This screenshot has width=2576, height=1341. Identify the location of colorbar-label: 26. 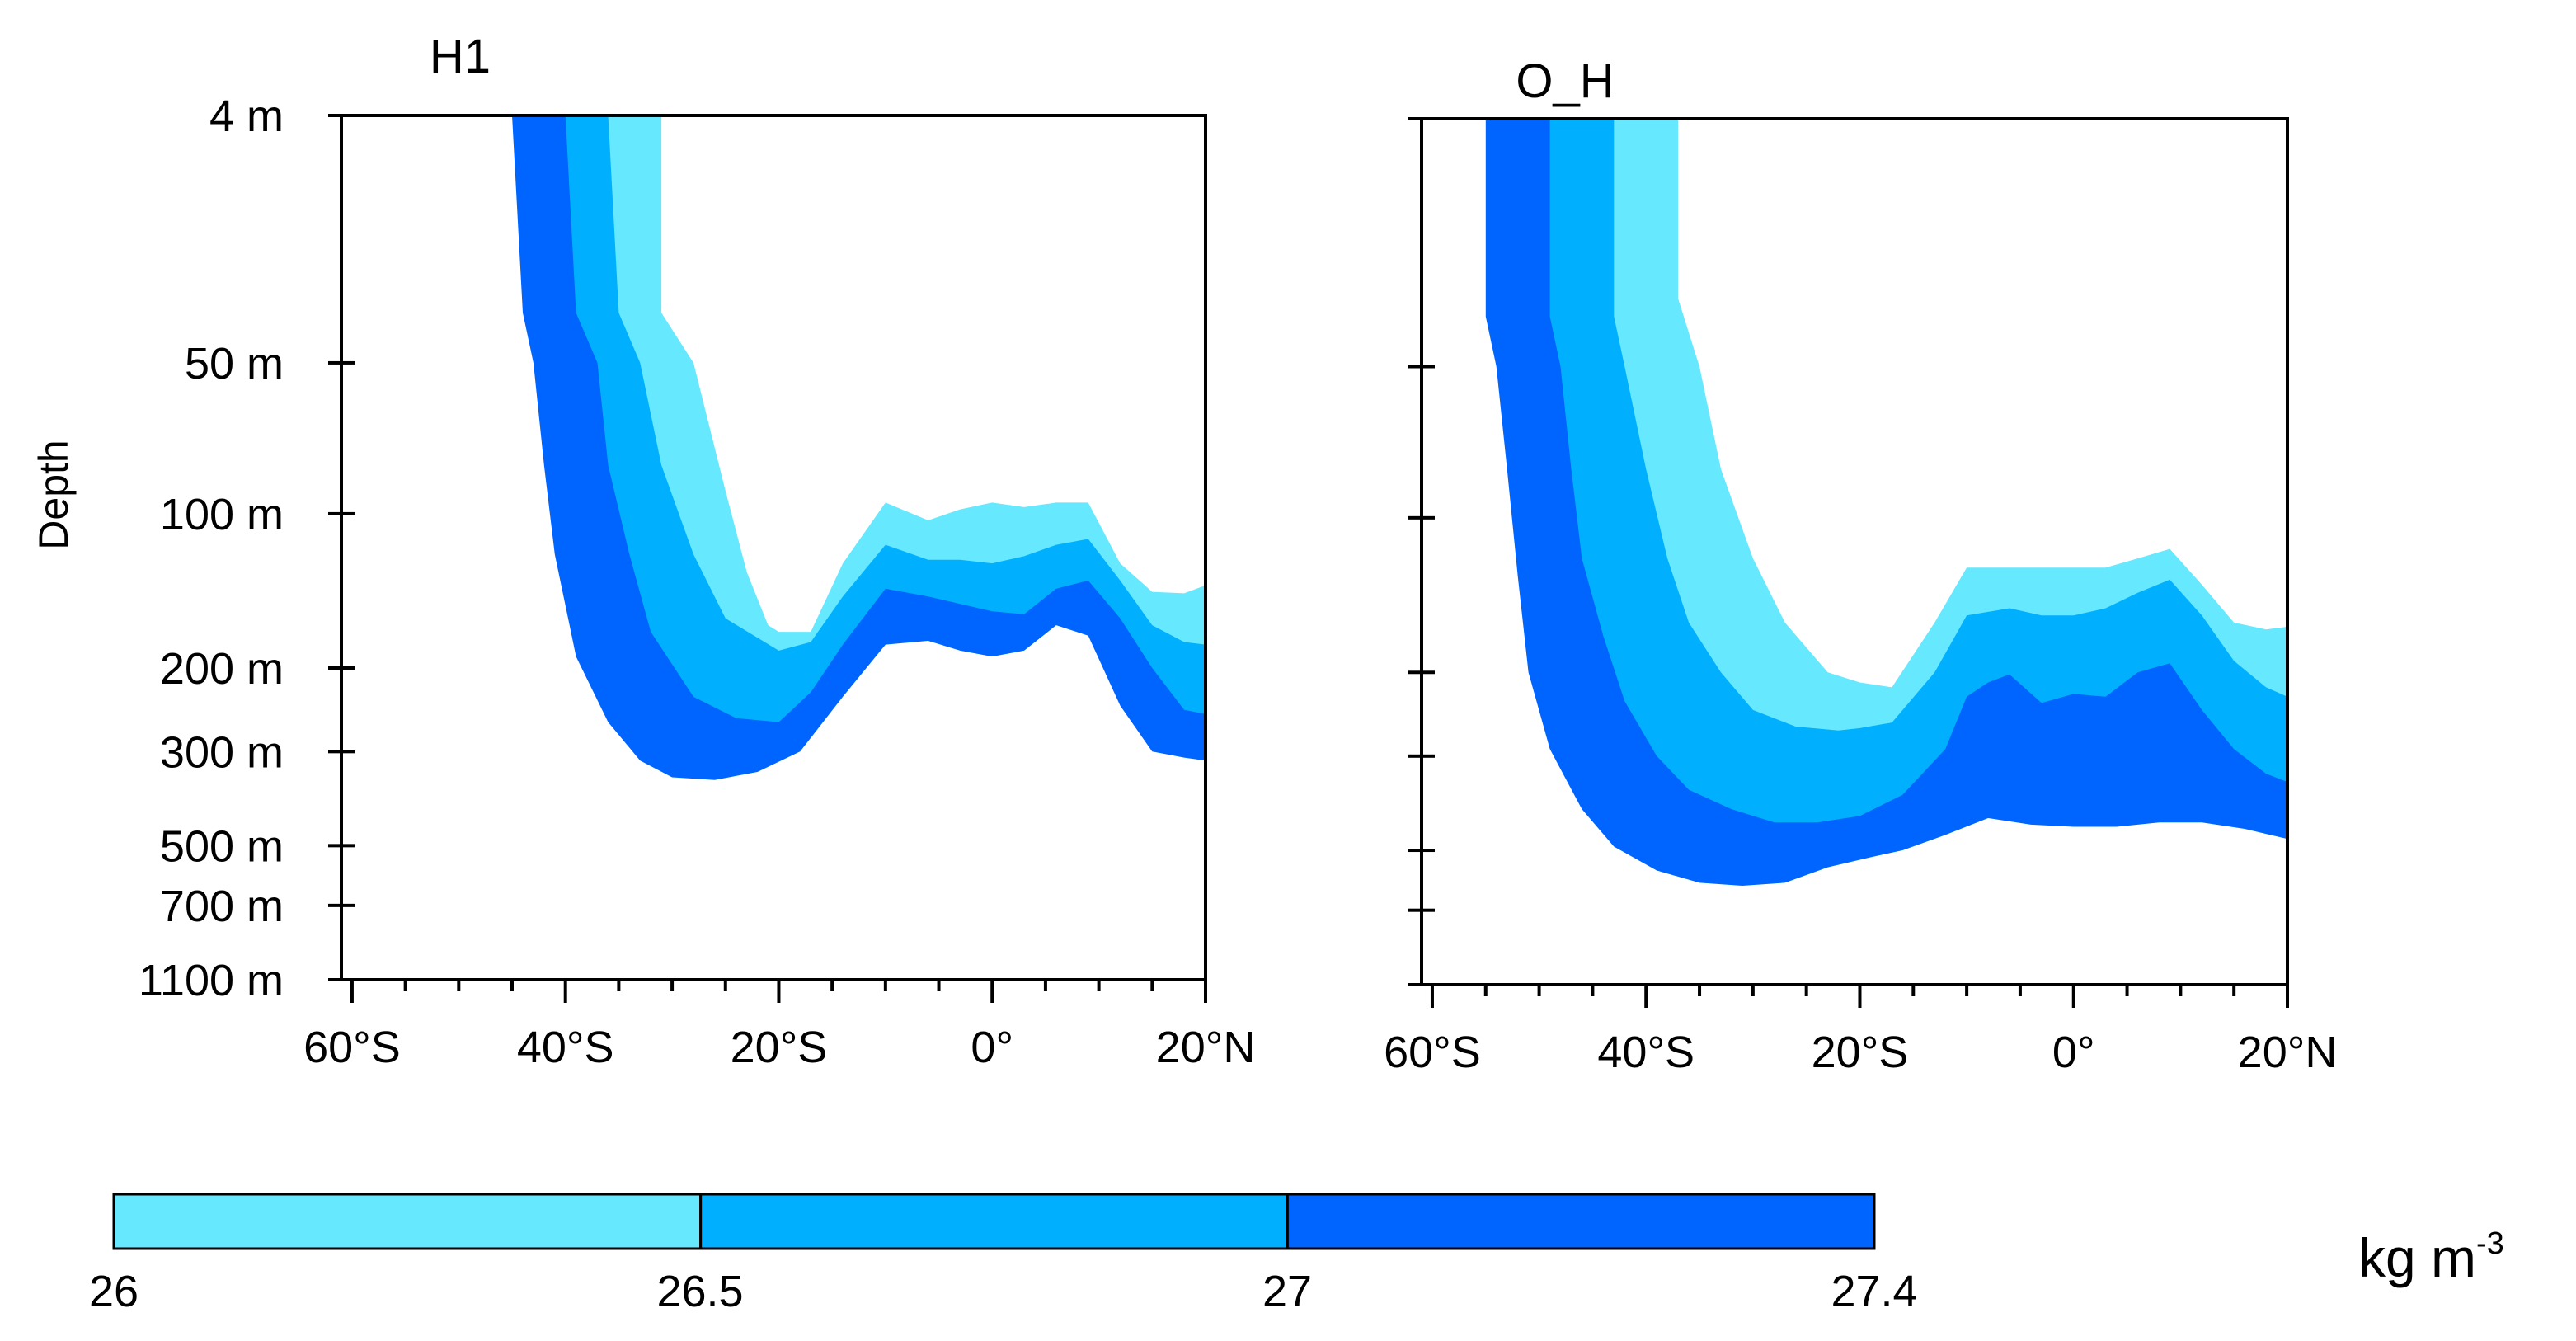
(114, 1292).